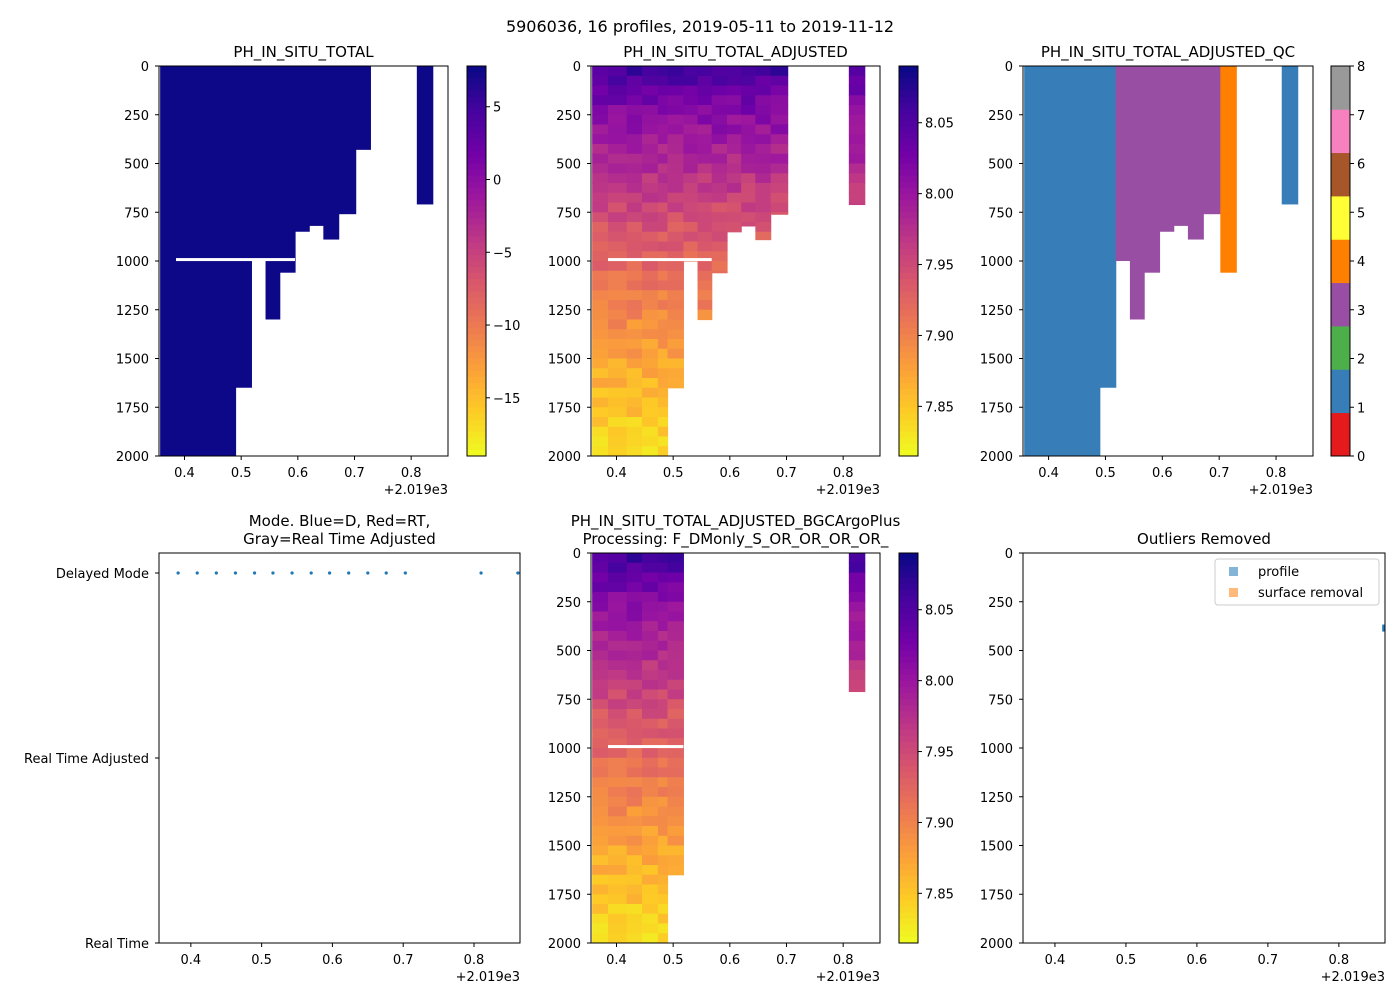 The image size is (1400, 1000). I want to click on y-tick-label: 1750, so click(564, 895).